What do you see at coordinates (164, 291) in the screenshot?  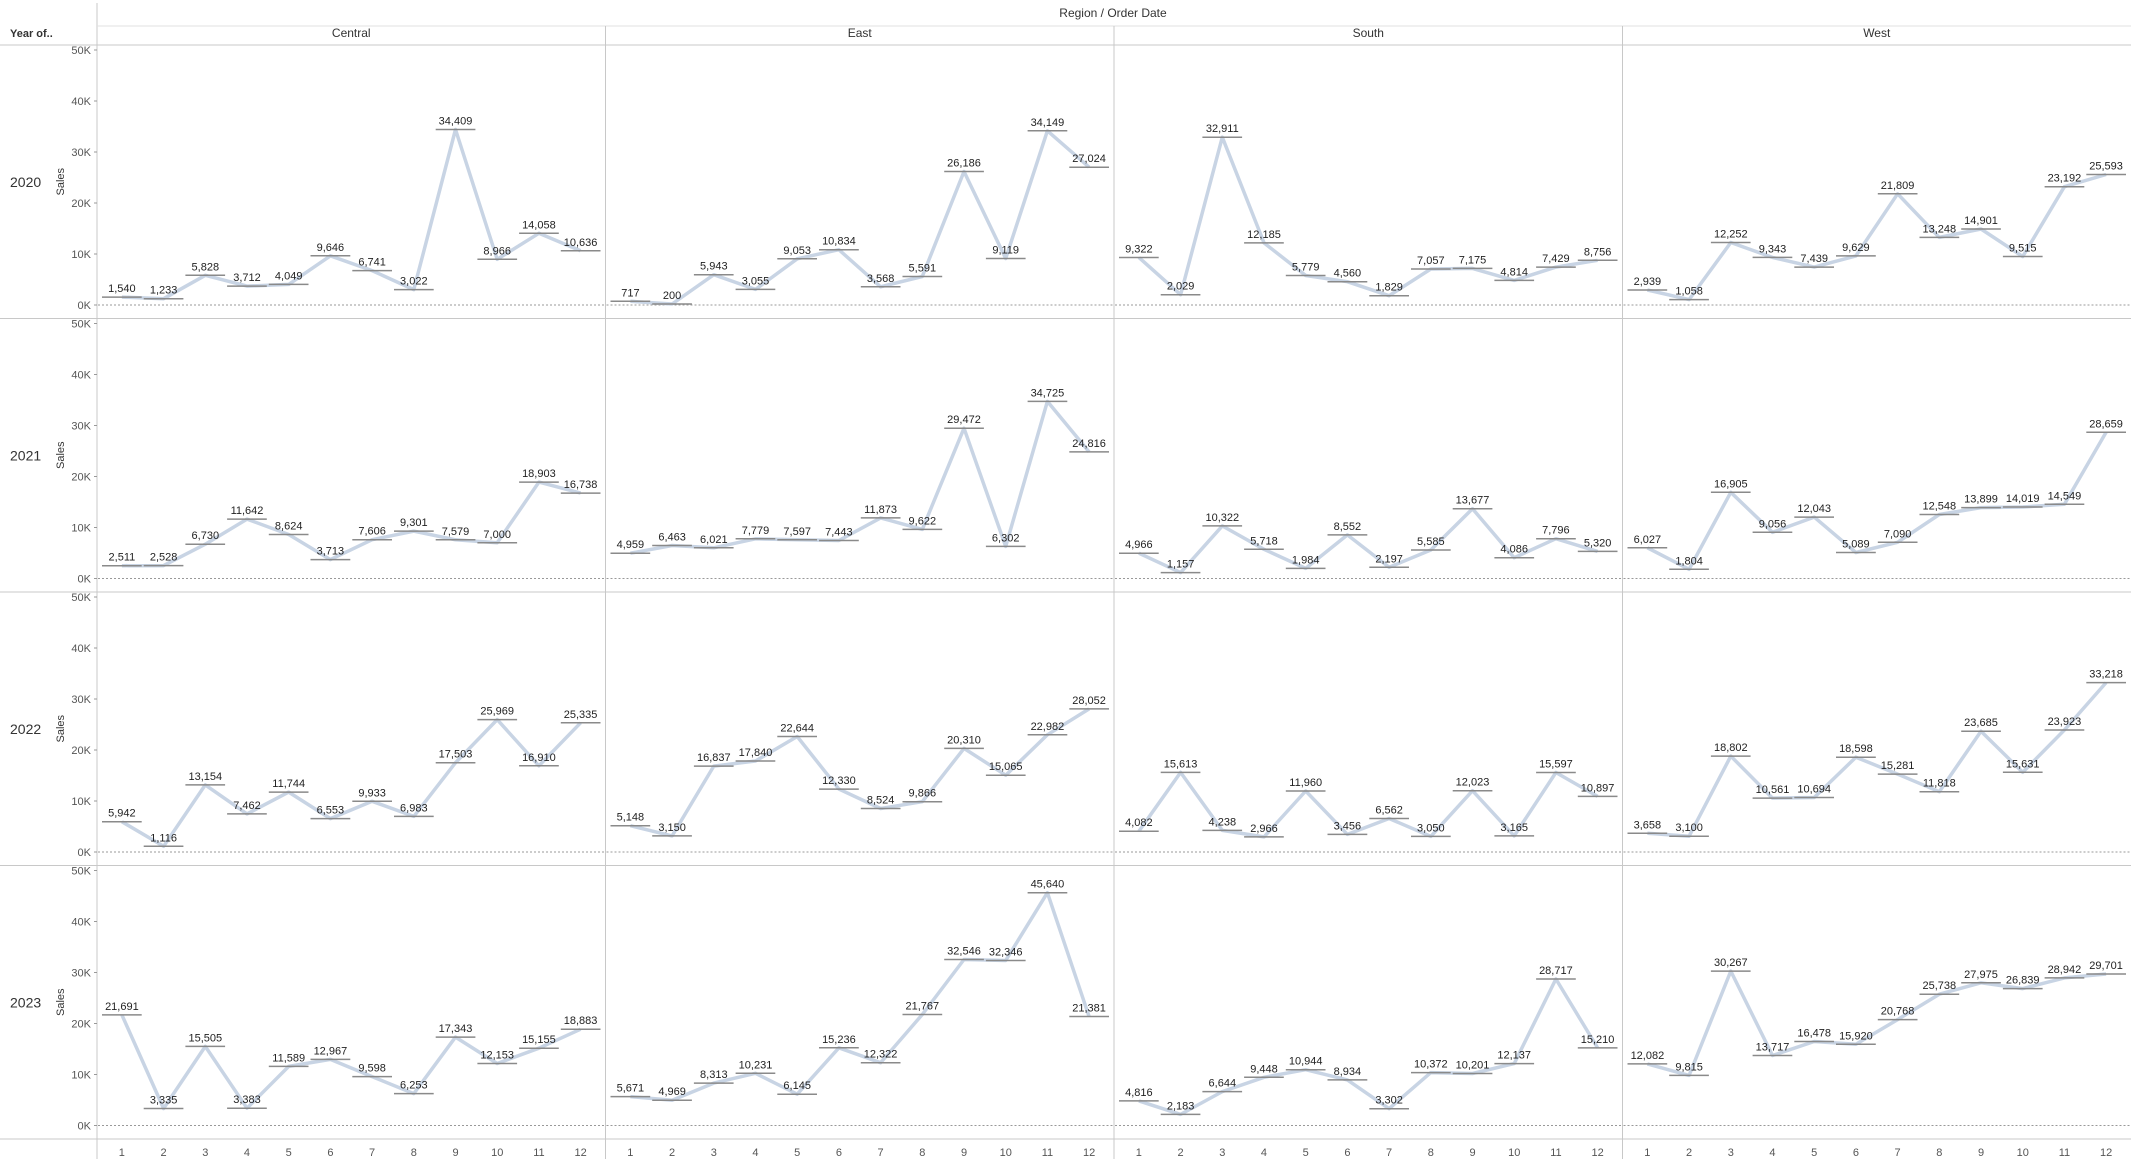 I see `data-label: 1,233` at bounding box center [164, 291].